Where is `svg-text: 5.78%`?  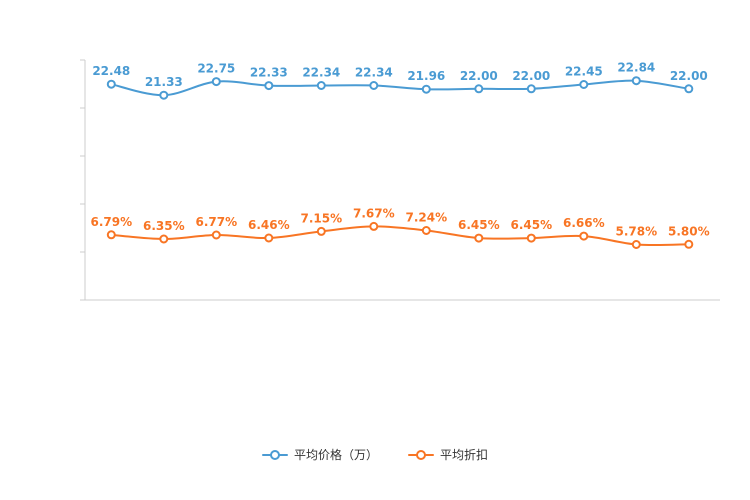 svg-text: 5.78% is located at coordinates (636, 232).